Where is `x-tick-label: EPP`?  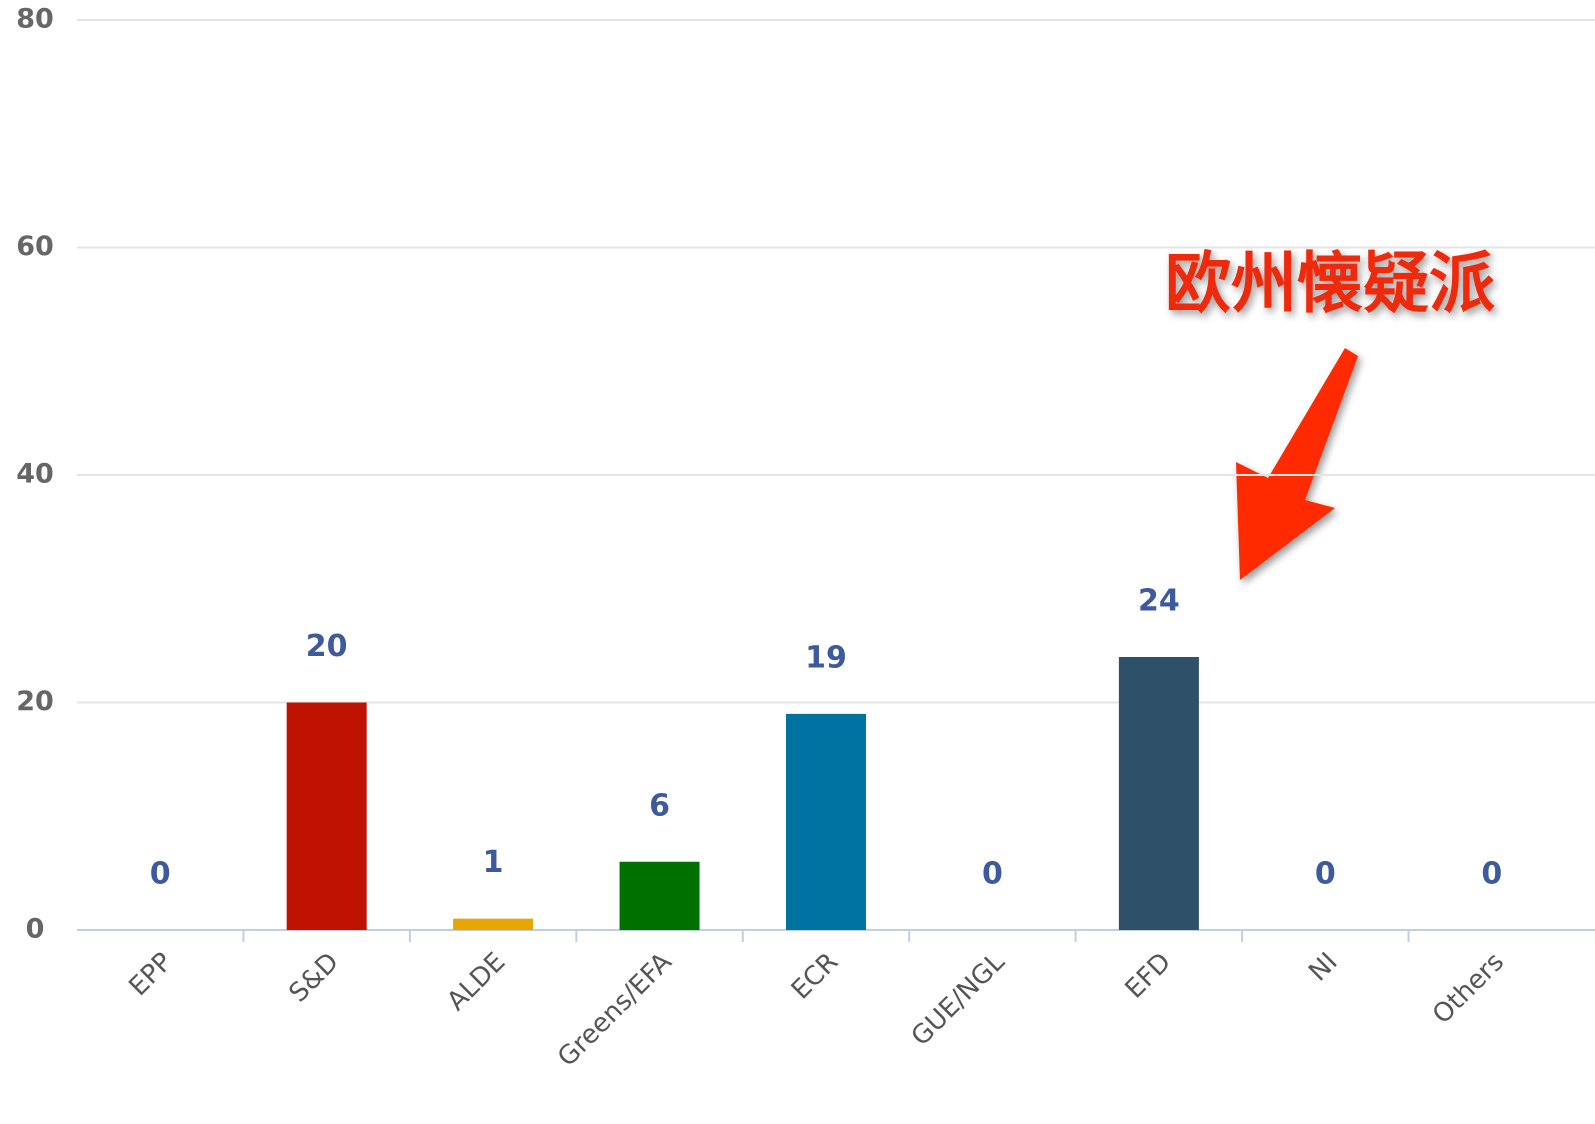 x-tick-label: EPP is located at coordinates (150, 974).